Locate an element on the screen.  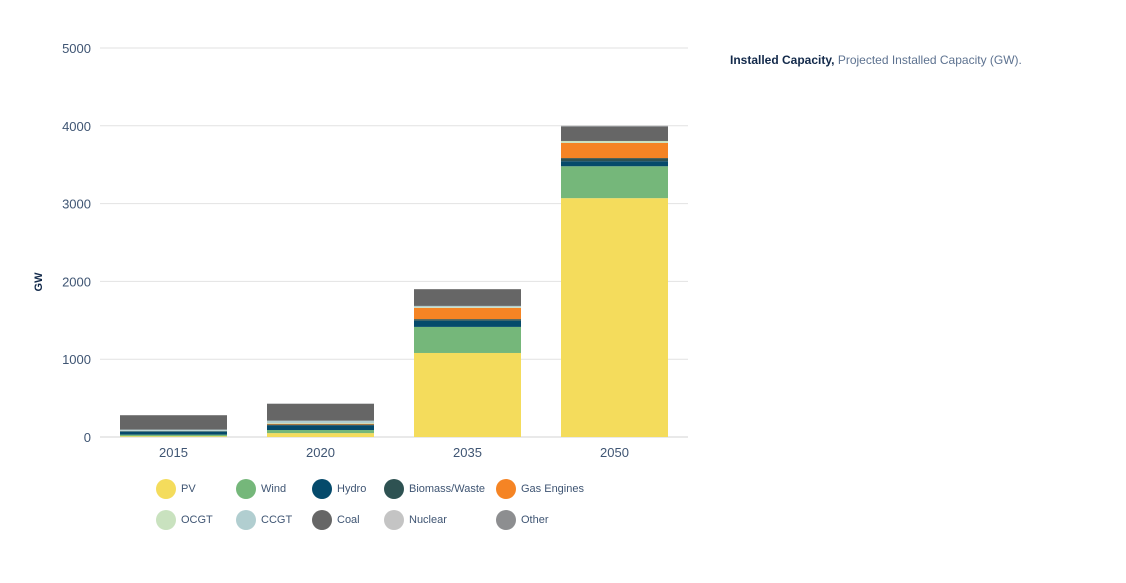
y-tick-label: 2000 is located at coordinates (76, 281).